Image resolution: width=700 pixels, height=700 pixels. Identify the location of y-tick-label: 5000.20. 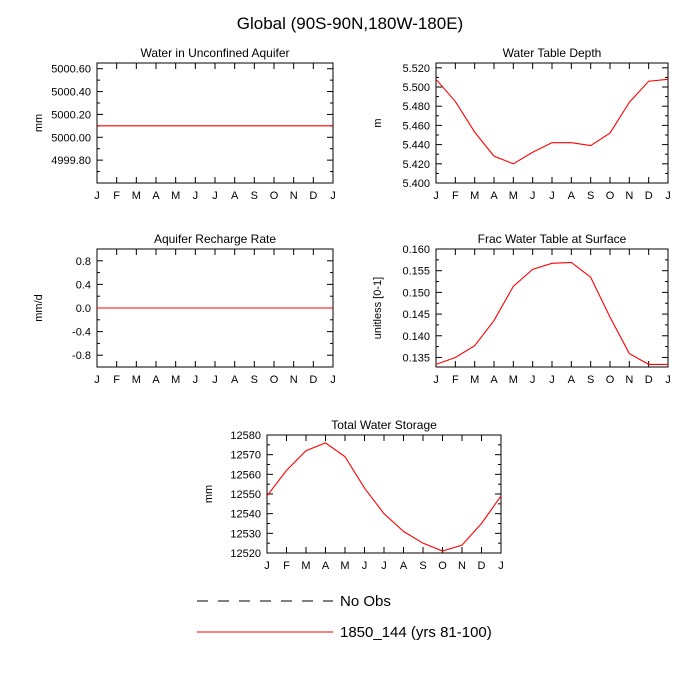
(71, 115).